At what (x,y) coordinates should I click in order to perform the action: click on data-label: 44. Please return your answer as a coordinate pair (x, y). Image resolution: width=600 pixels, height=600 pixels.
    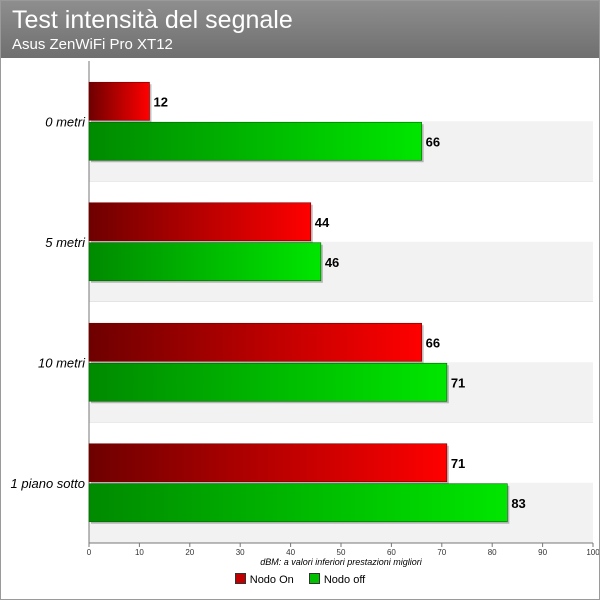
    Looking at the image, I should click on (322, 222).